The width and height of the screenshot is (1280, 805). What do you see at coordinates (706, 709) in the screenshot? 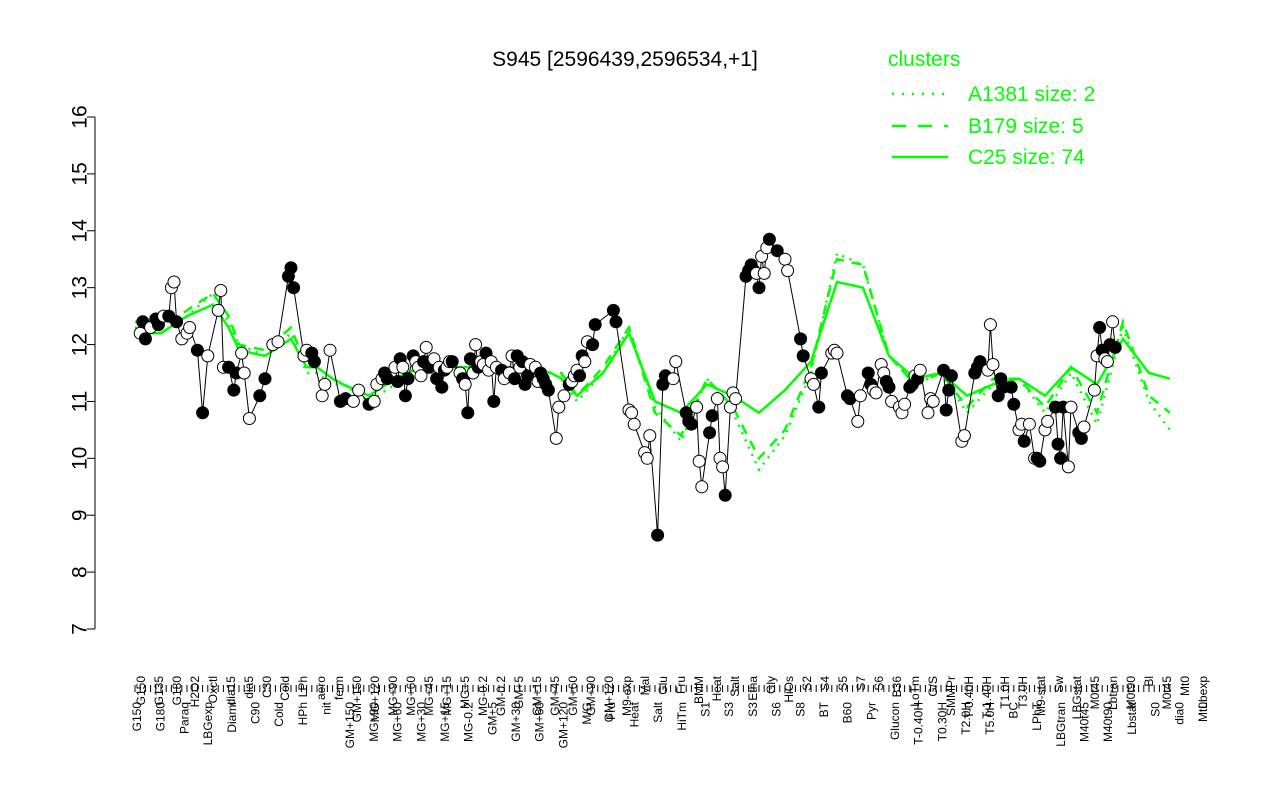
I see `x-tick-label: S1` at bounding box center [706, 709].